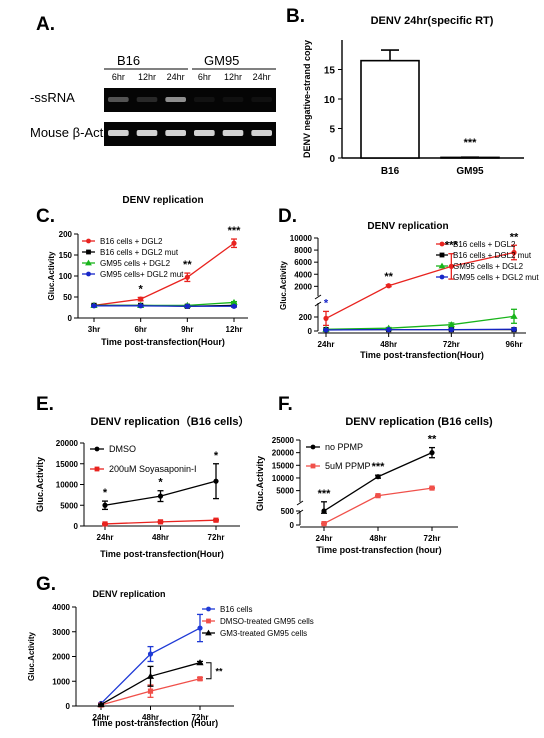 The height and width of the screenshot is (738, 544). What do you see at coordinates (128, 60) in the screenshot?
I see `gel-group-label-b16: B16` at bounding box center [128, 60].